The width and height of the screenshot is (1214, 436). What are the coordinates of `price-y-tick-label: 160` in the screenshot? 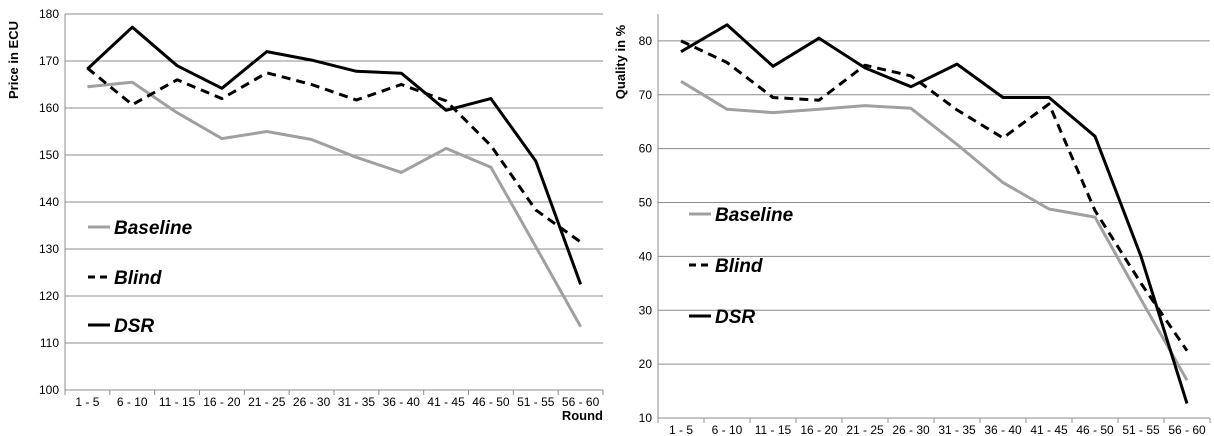 It's located at (49, 108).